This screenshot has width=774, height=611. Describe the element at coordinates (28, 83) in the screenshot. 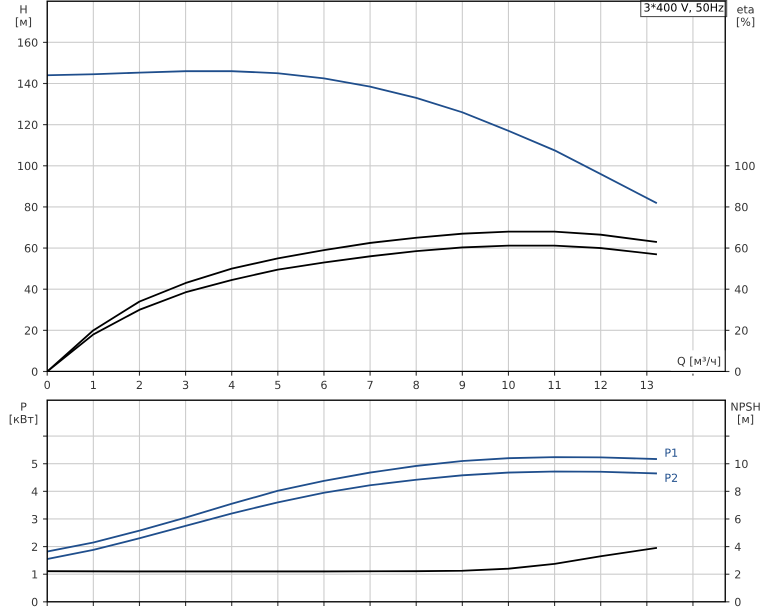

I see `y-tick-label: 140` at that location.